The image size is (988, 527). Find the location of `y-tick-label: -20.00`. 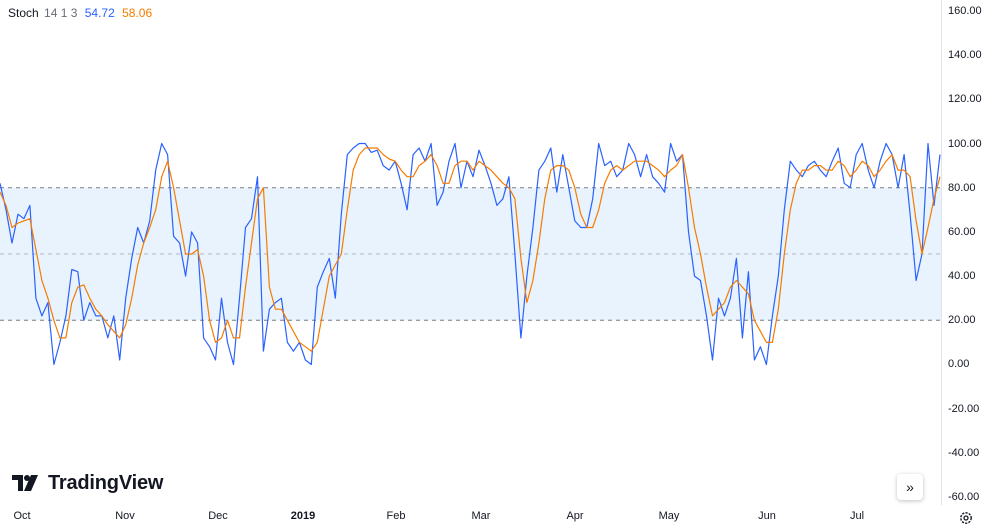

y-tick-label: -20.00 is located at coordinates (964, 408).